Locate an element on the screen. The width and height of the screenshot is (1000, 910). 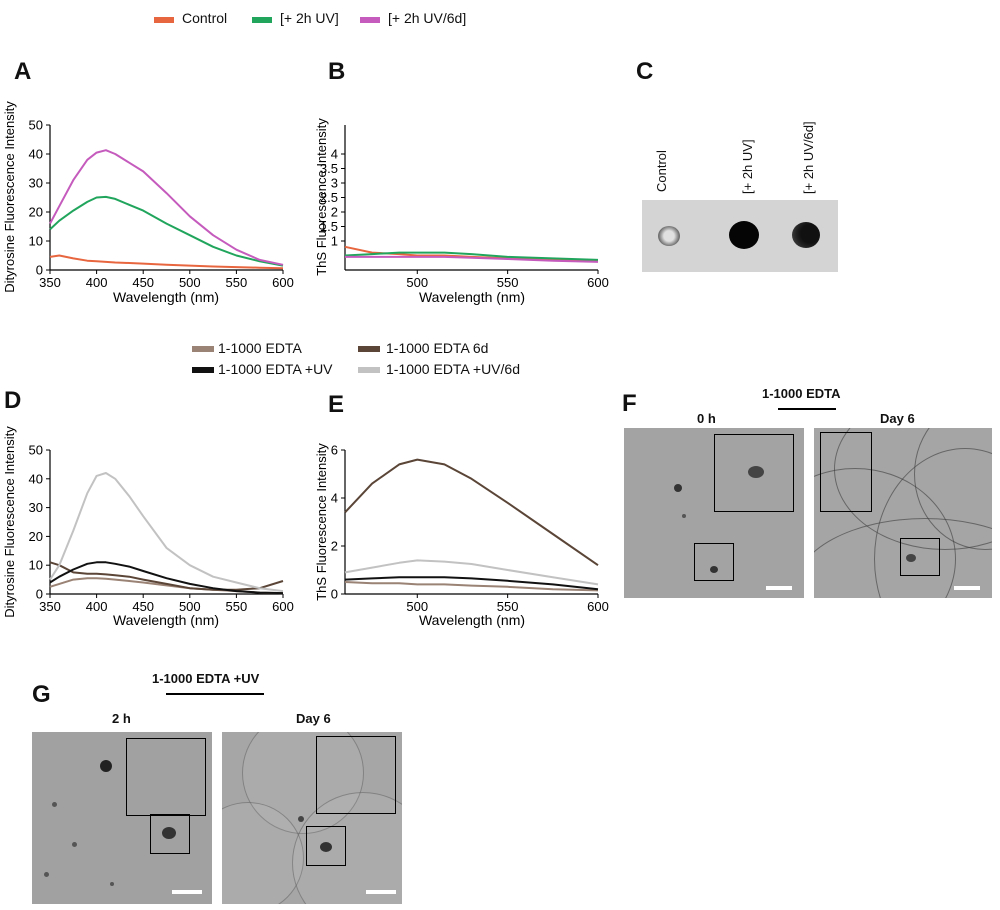
y-tick-label: 2 is located at coordinates (334, 212).